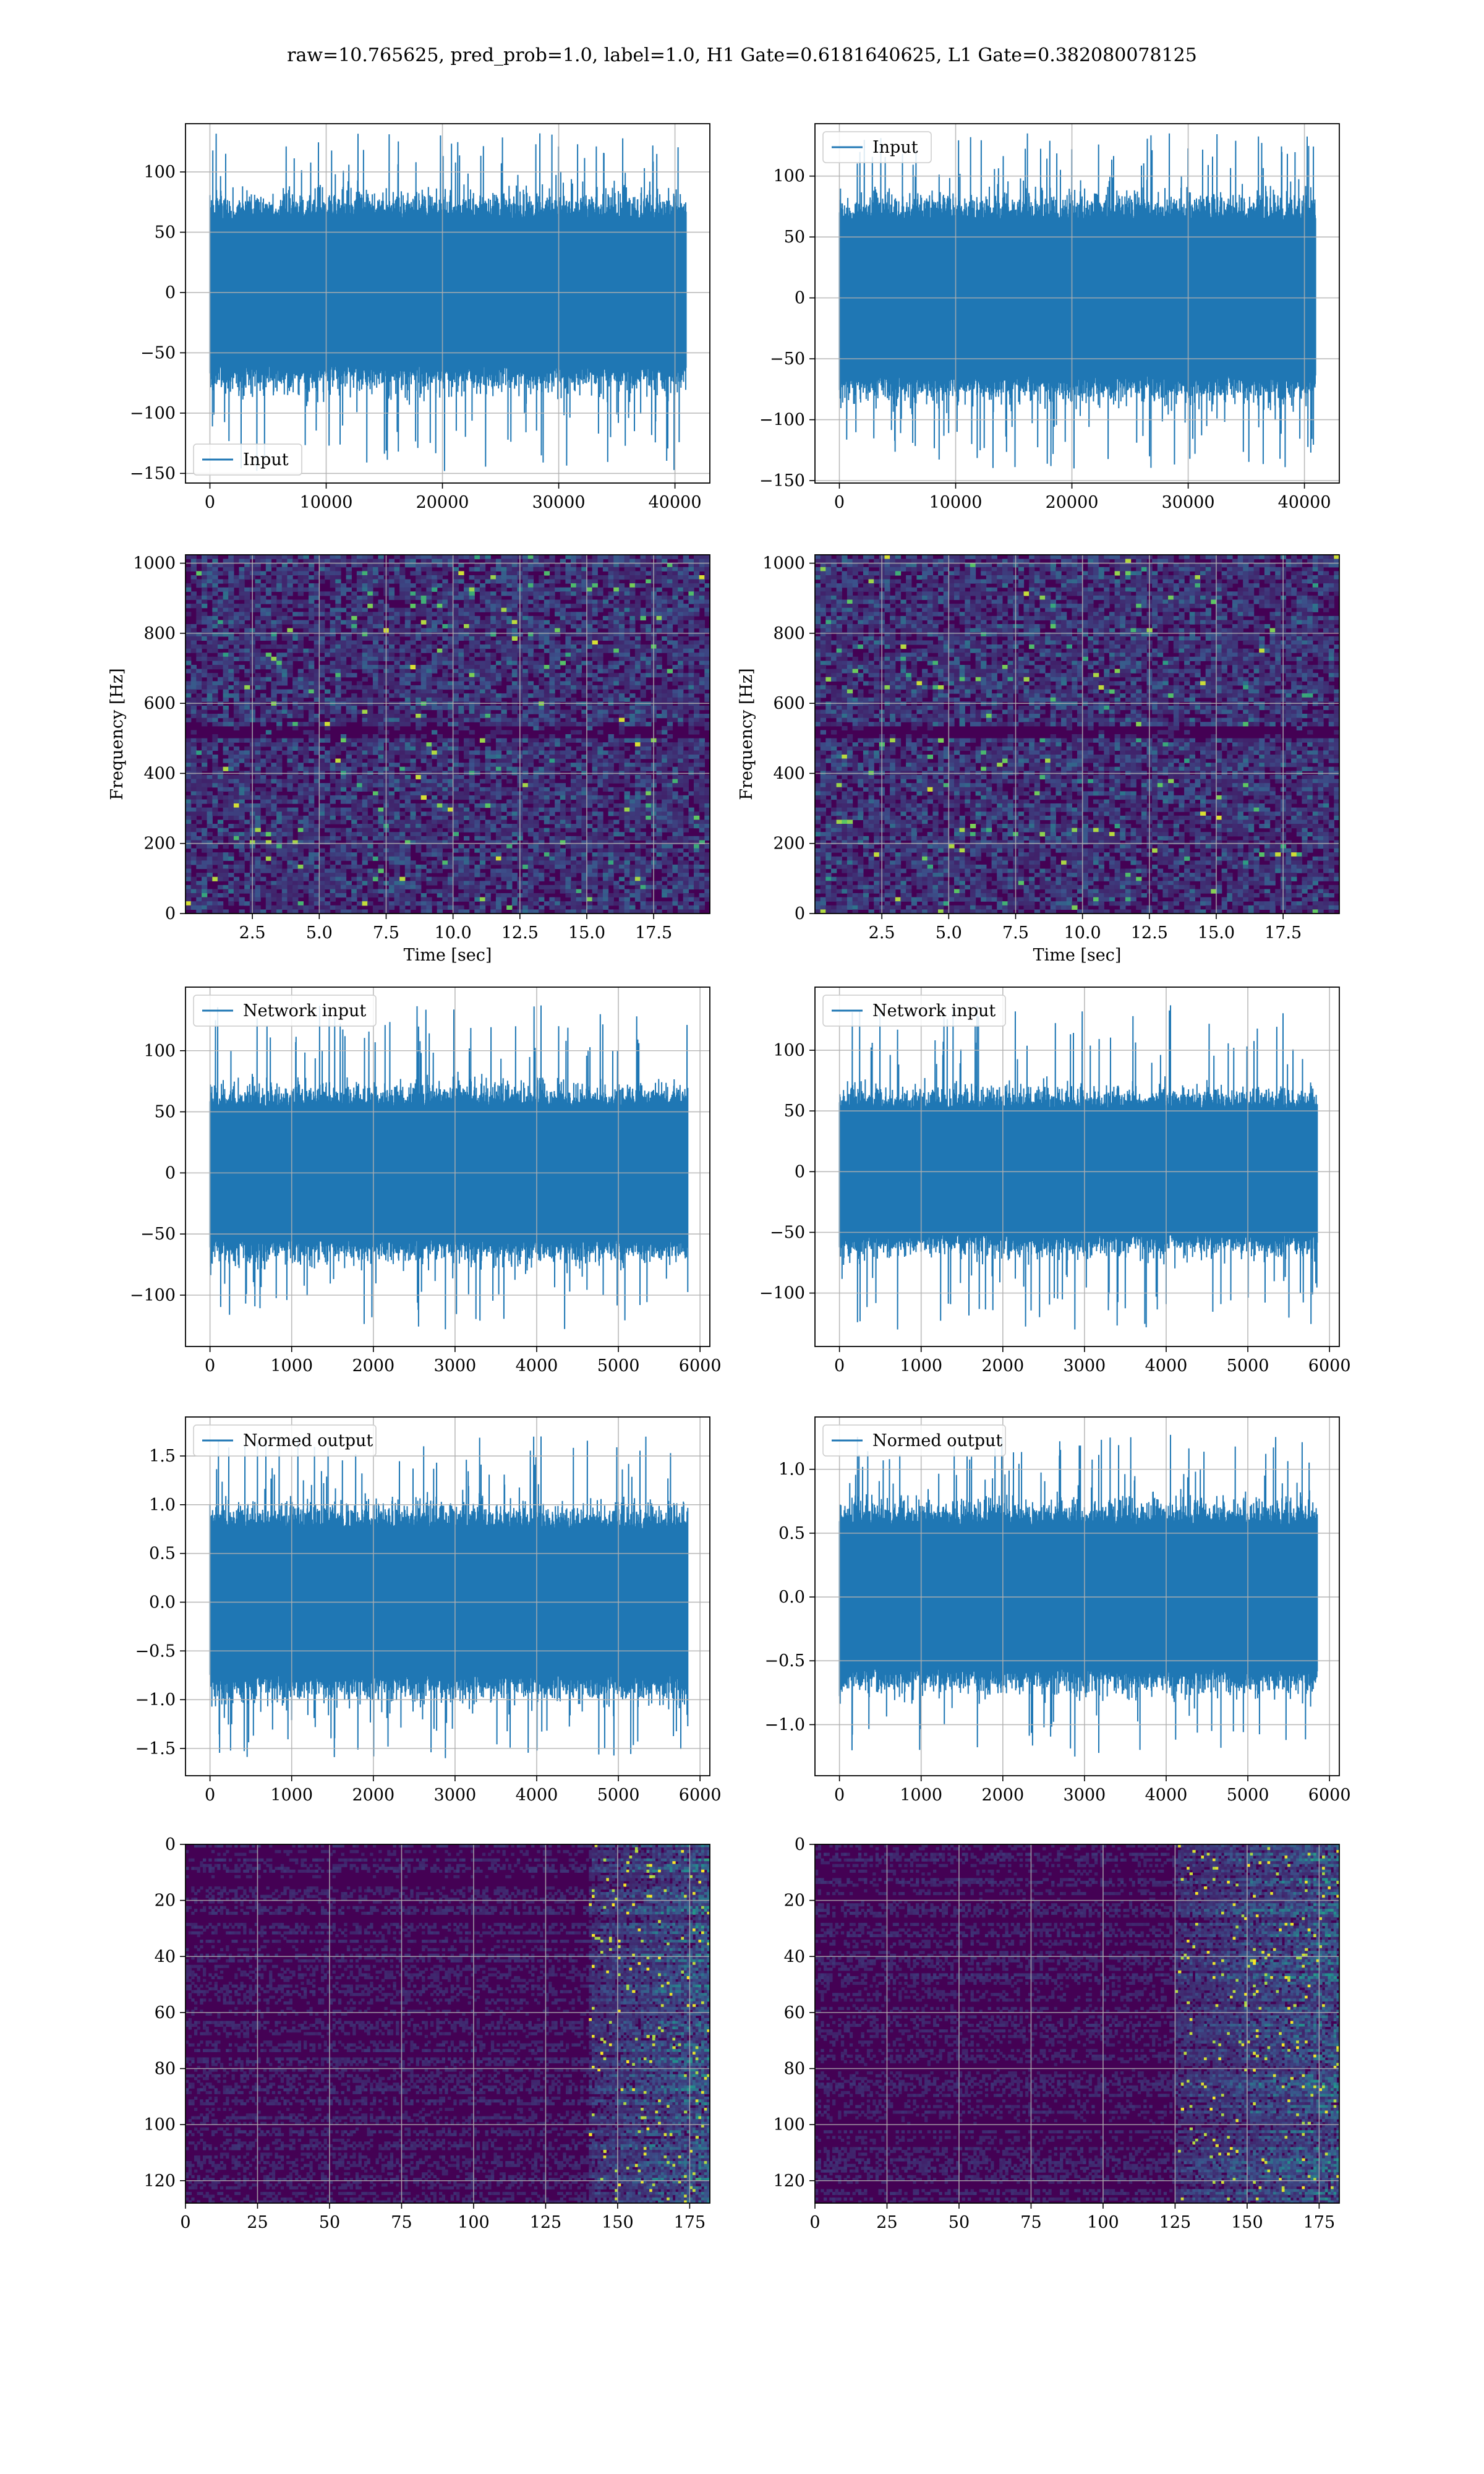  Describe the element at coordinates (886, 2222) in the screenshot. I see `x-tick-label: 25` at that location.